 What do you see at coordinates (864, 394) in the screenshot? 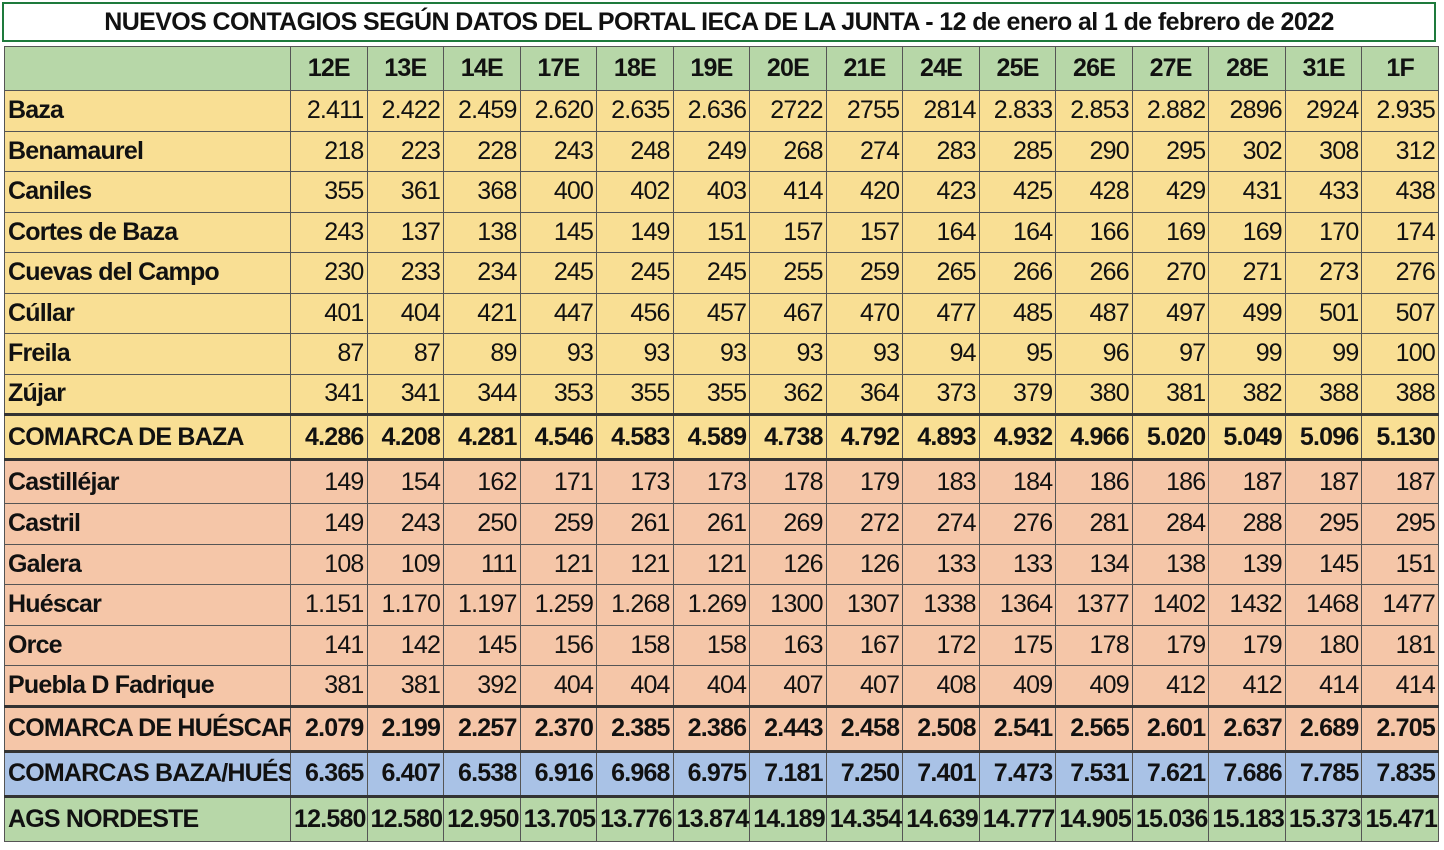
I see `table-cell: 364` at bounding box center [864, 394].